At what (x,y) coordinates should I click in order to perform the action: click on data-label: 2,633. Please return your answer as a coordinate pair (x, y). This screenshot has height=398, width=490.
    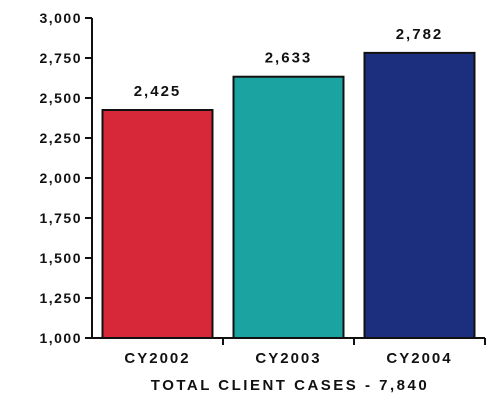
    Looking at the image, I should click on (289, 58).